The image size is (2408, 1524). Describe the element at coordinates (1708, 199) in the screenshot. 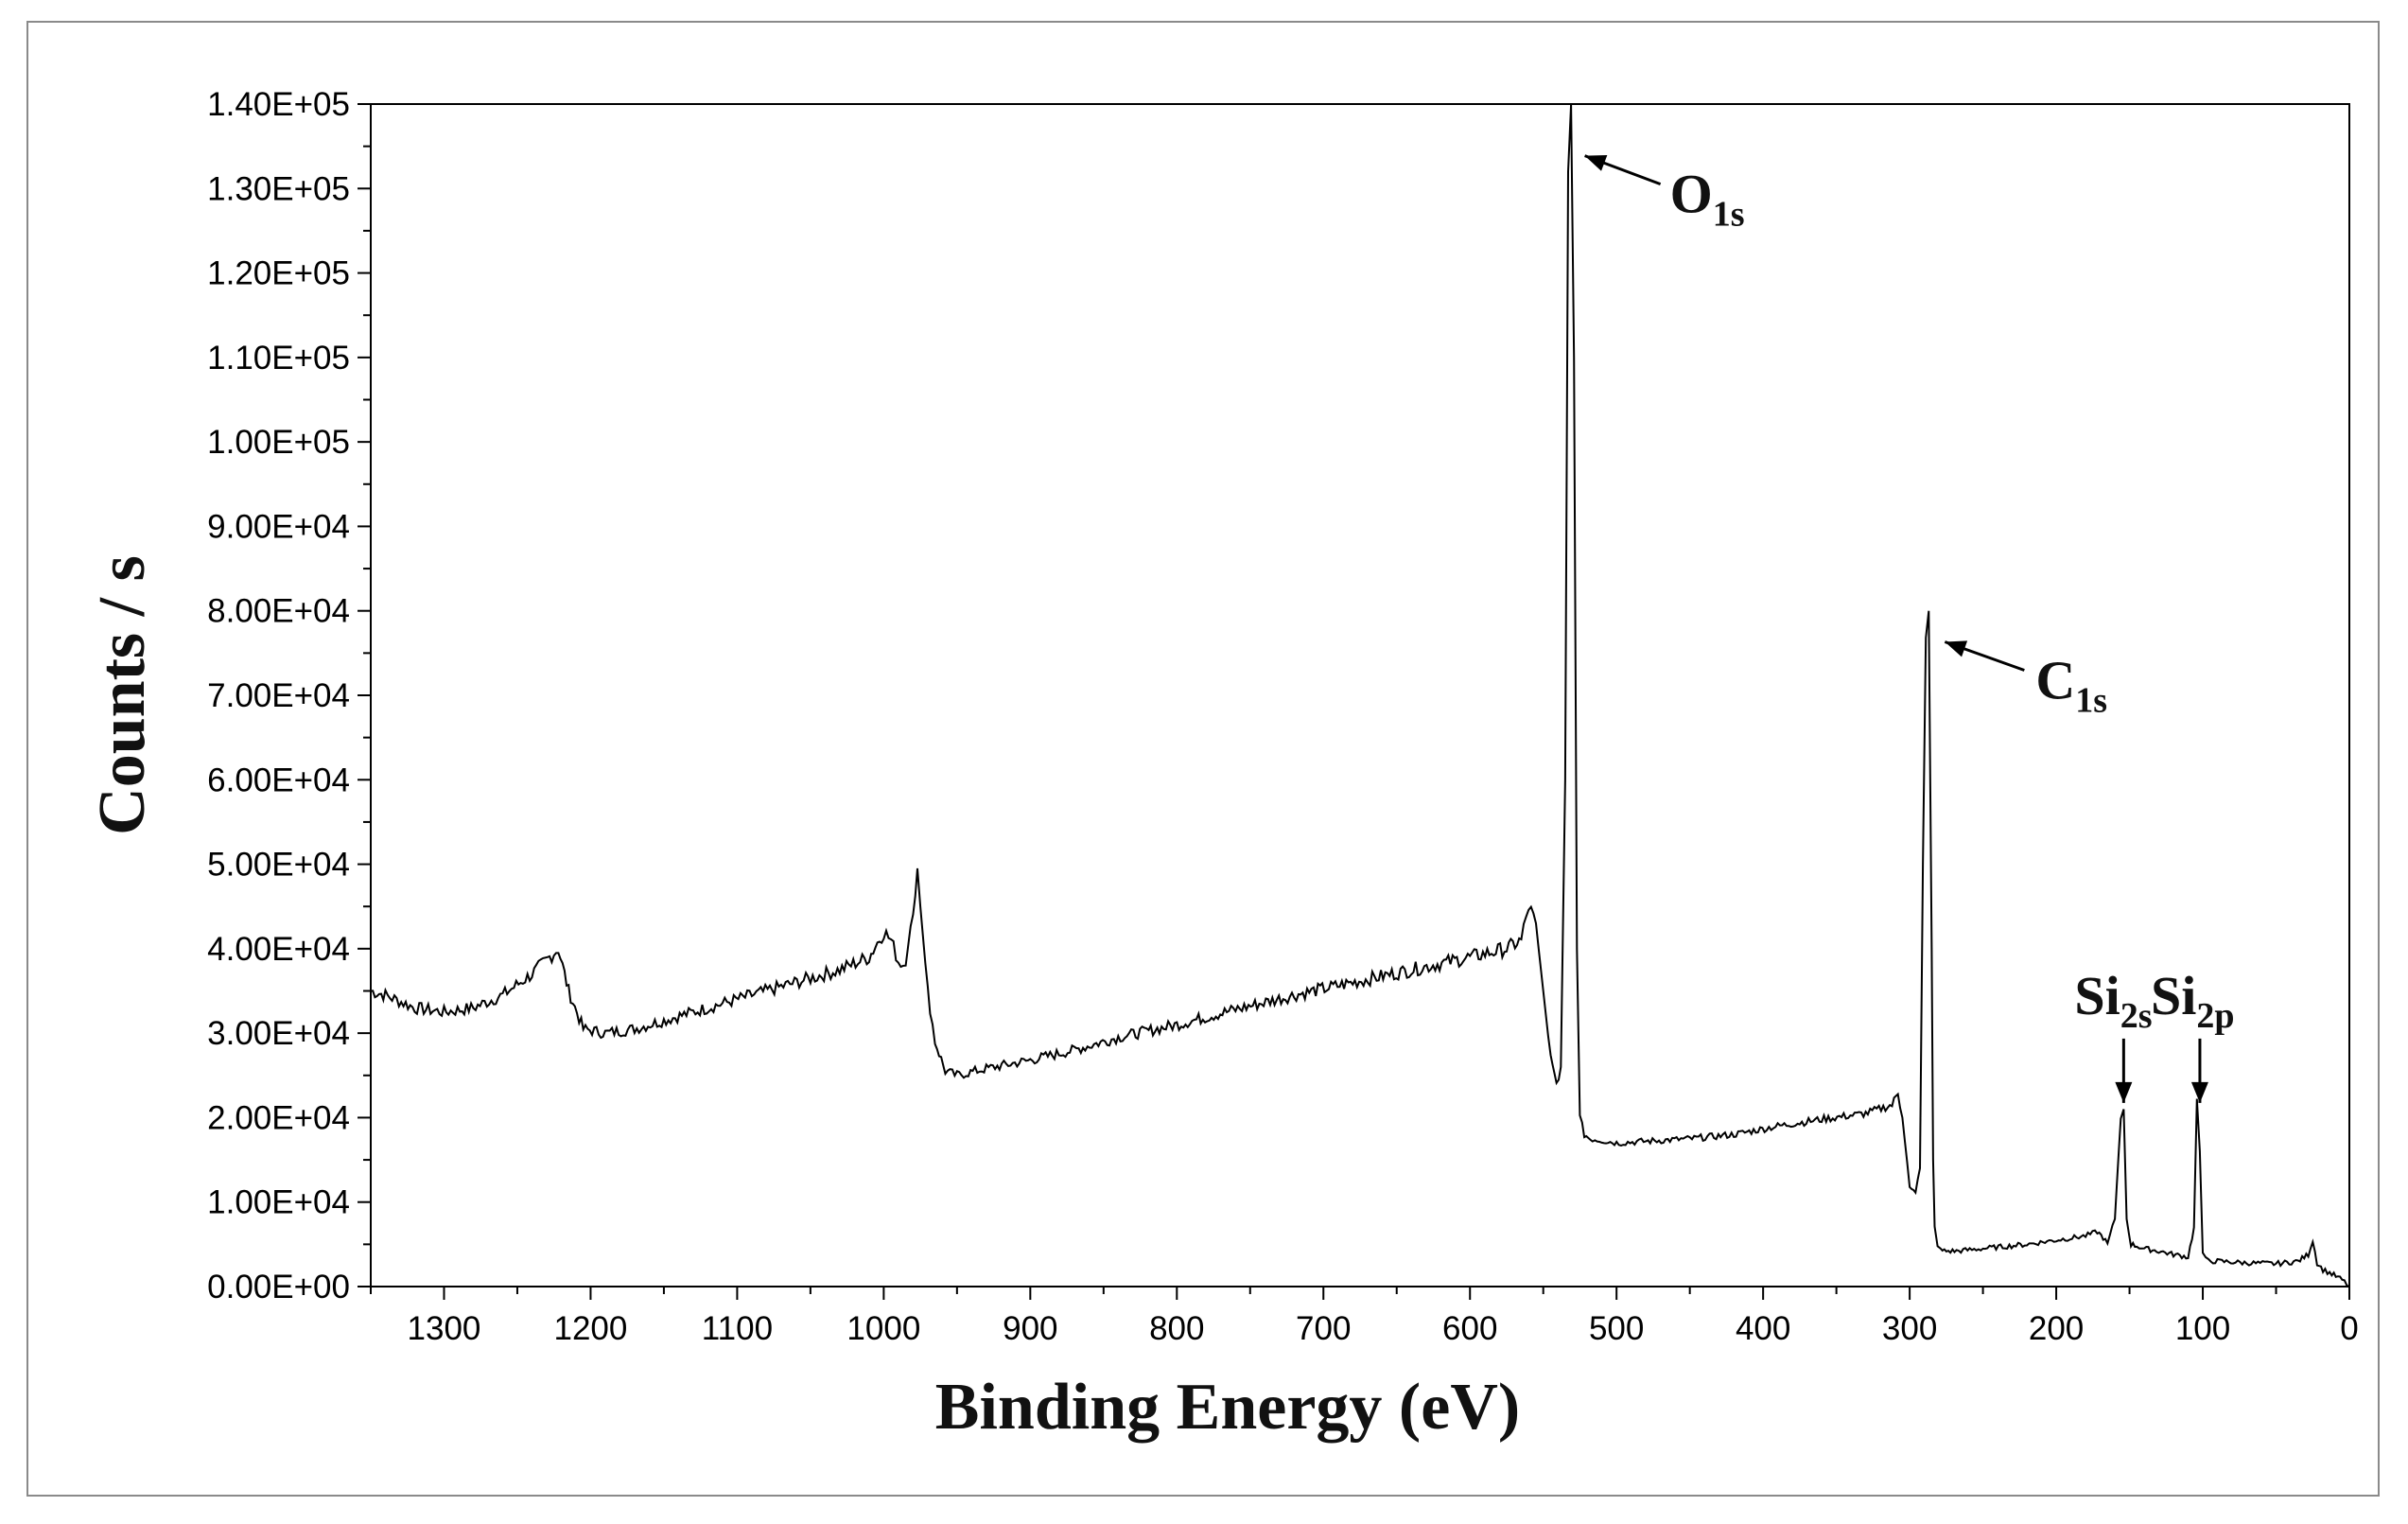

I see `o1s-label: O1s` at that location.